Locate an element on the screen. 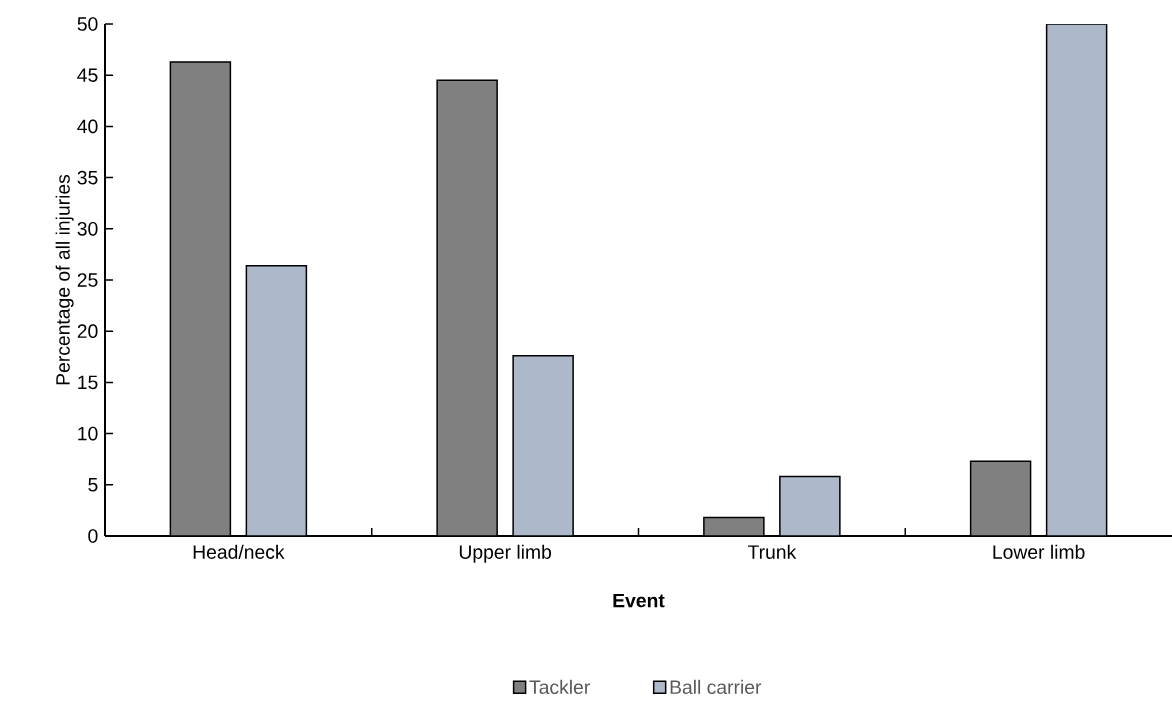 Image resolution: width=1172 pixels, height=713 pixels. y-tick-label: 35 is located at coordinates (87, 177).